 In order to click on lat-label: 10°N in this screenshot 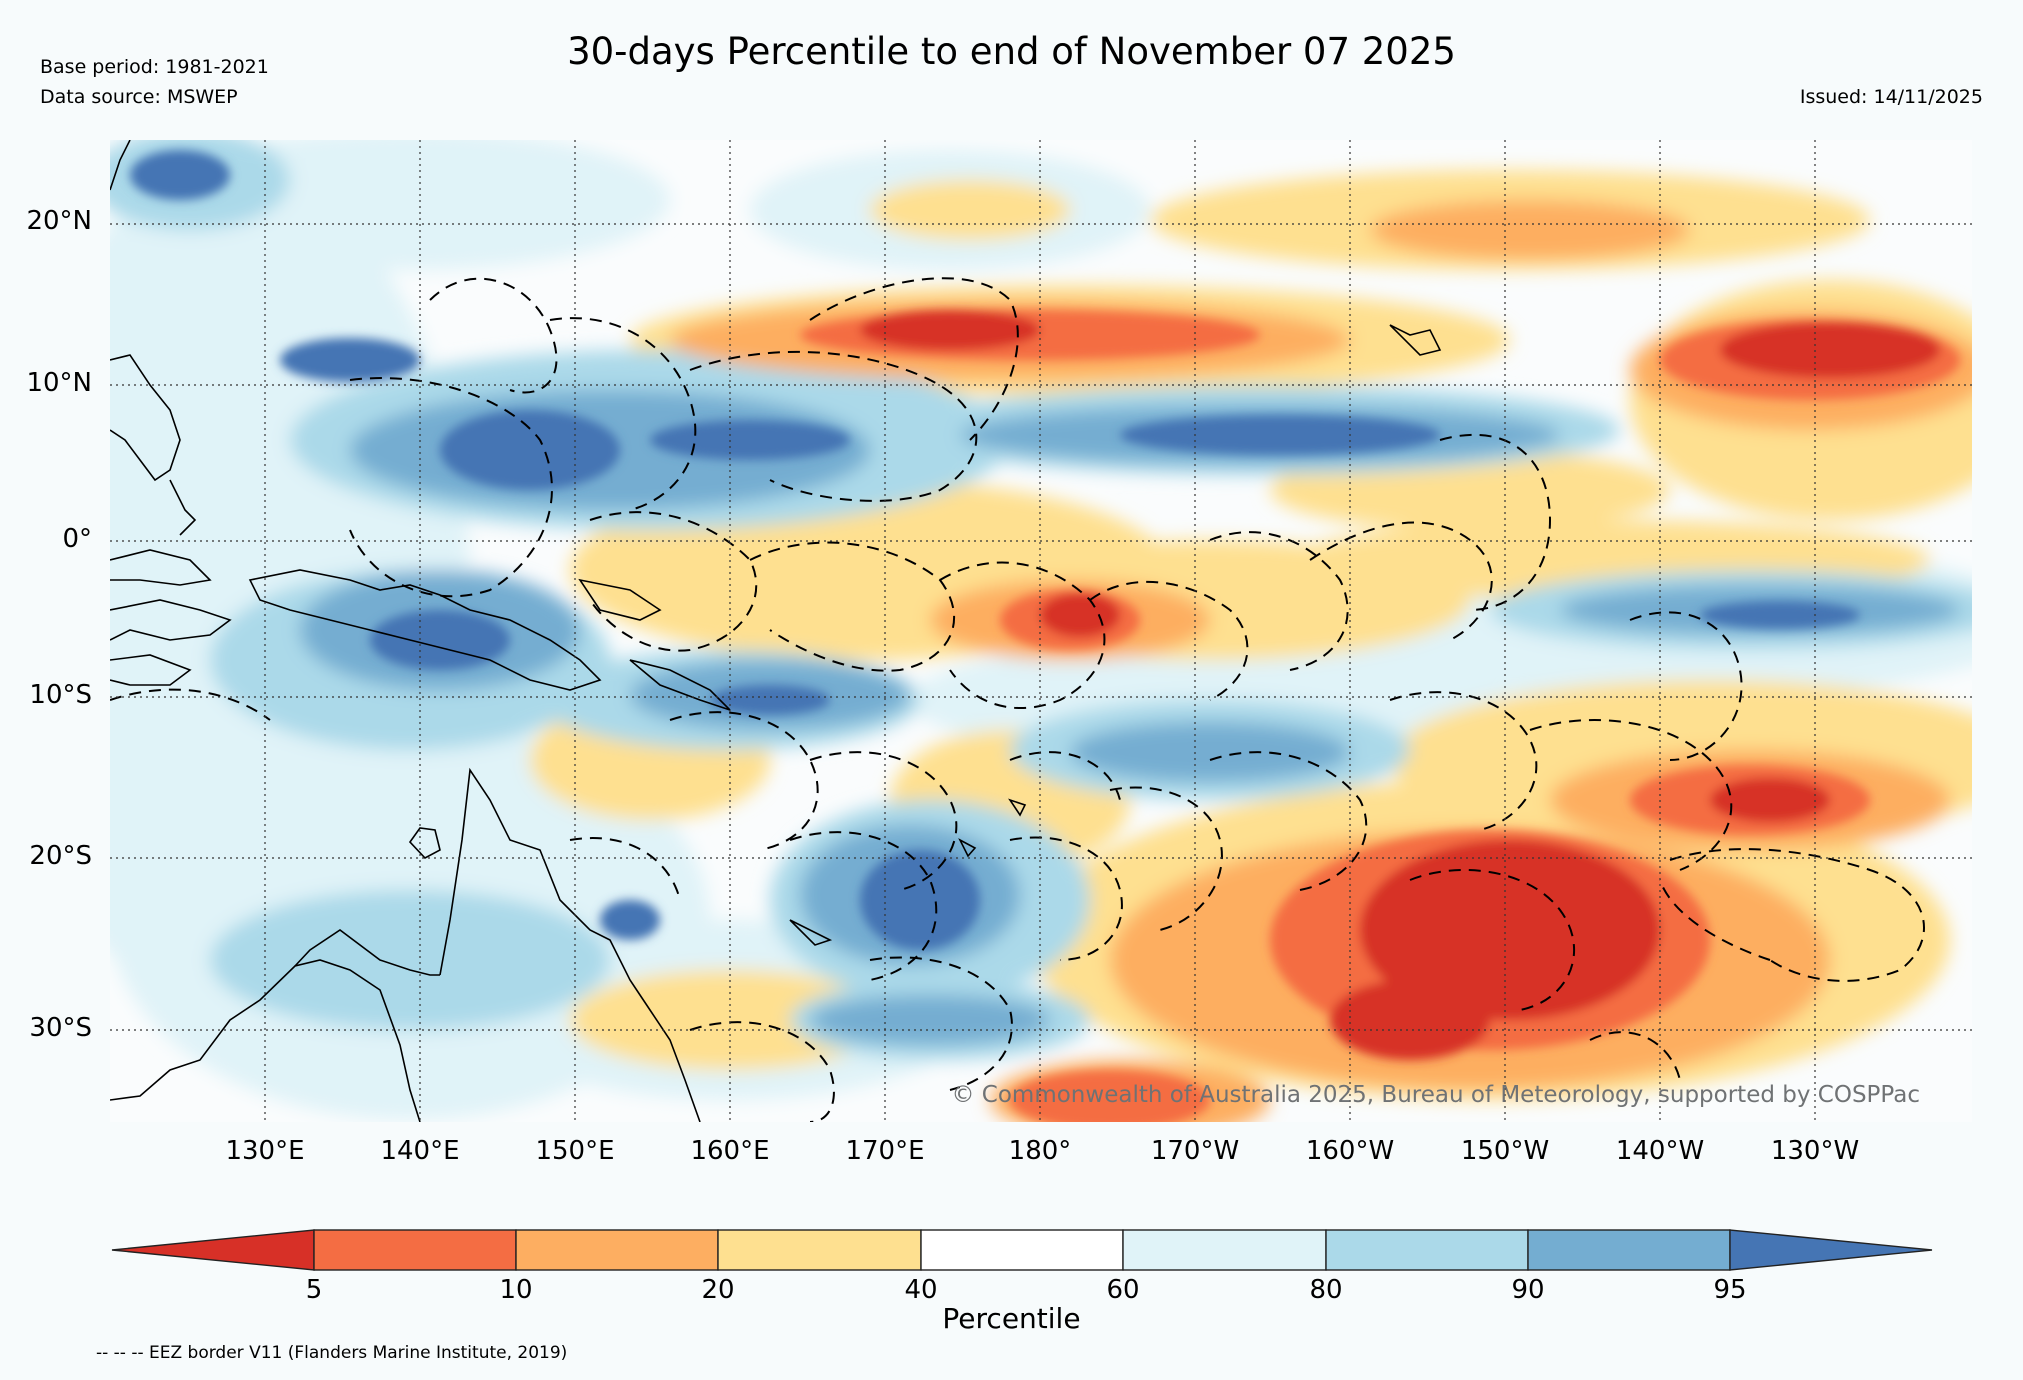, I will do `click(59, 383)`.